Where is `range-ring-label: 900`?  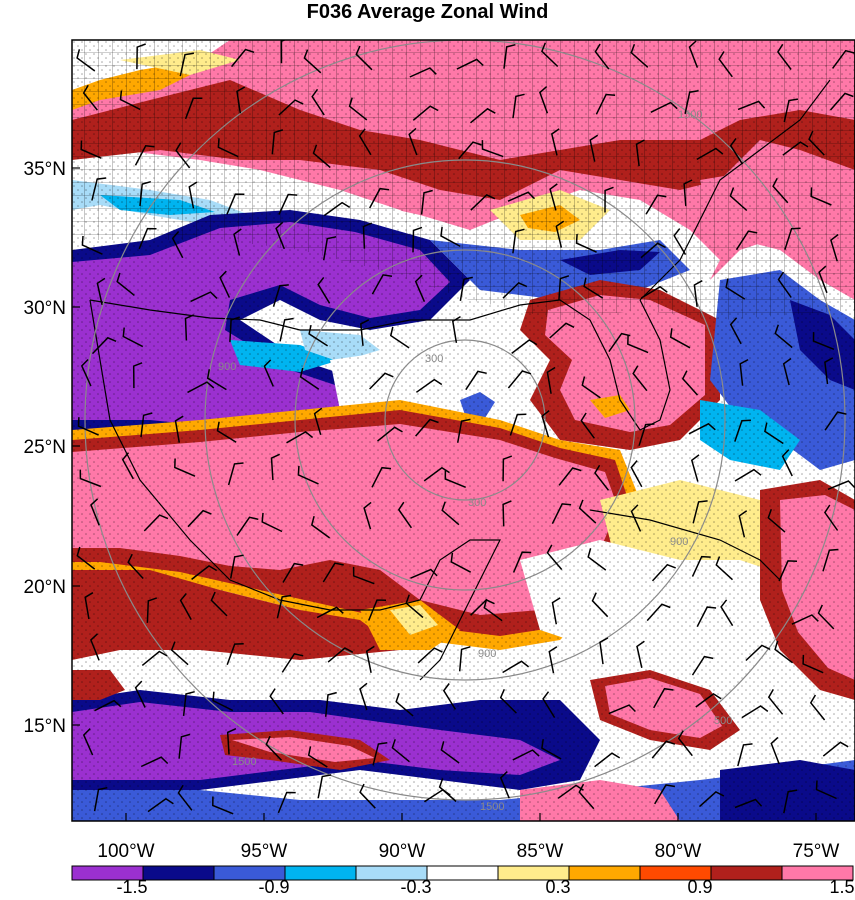 range-ring-label: 900 is located at coordinates (679, 542).